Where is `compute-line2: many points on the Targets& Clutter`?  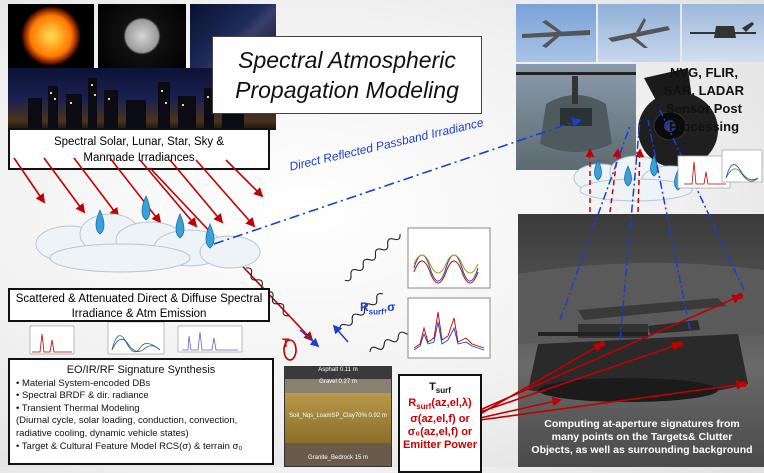
compute-line2: many points on the Targets& Clutter is located at coordinates (642, 437).